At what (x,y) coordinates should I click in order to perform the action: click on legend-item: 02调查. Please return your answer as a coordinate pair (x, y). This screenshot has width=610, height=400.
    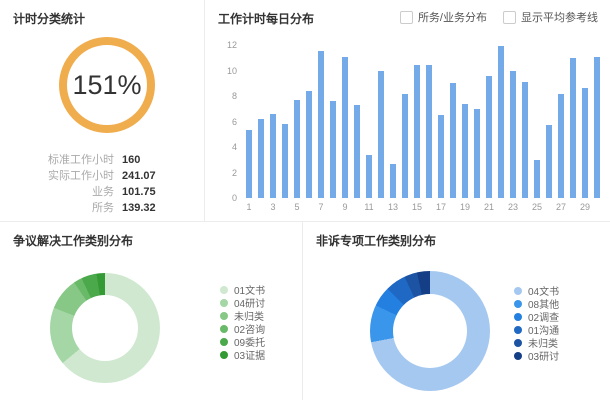
    Looking at the image, I should click on (537, 317).